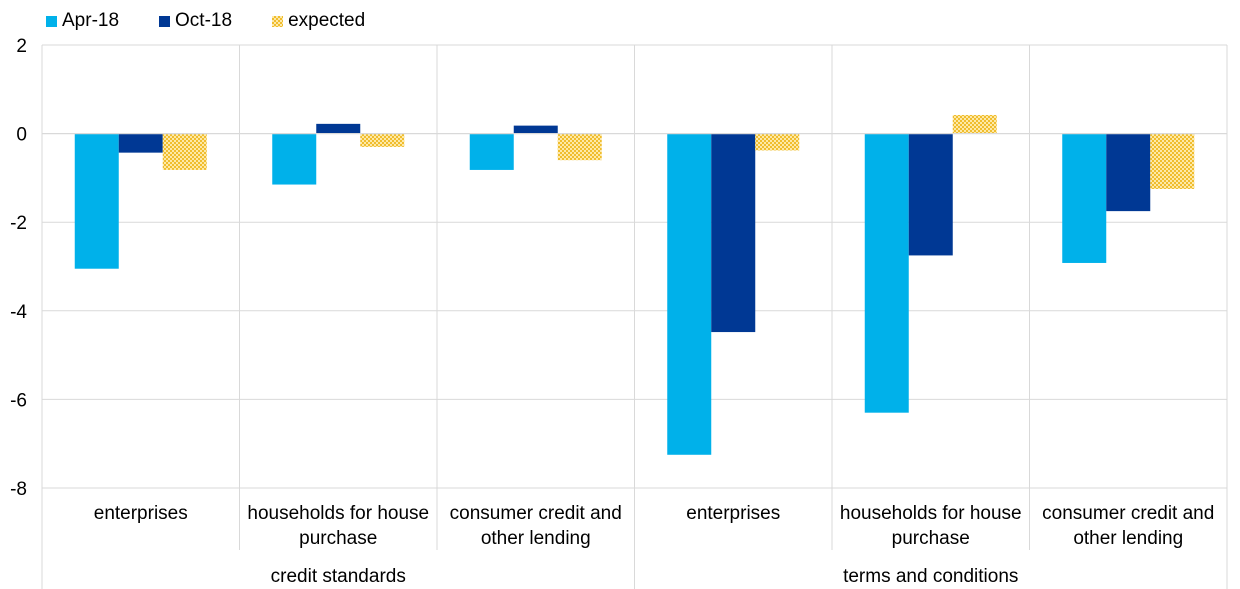 This screenshot has width=1240, height=589. Describe the element at coordinates (18, 312) in the screenshot. I see `y-tick-label: -4` at that location.